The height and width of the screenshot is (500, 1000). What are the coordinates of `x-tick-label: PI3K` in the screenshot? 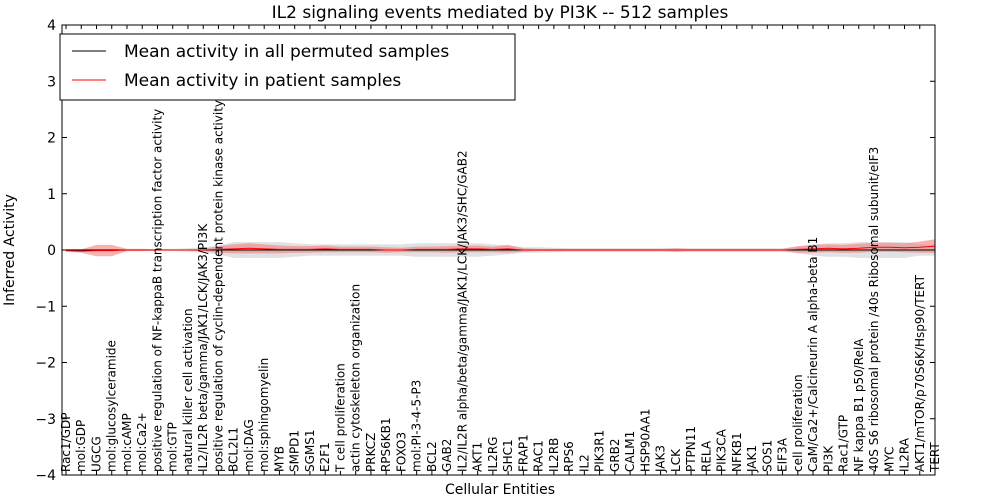 It's located at (828, 458).